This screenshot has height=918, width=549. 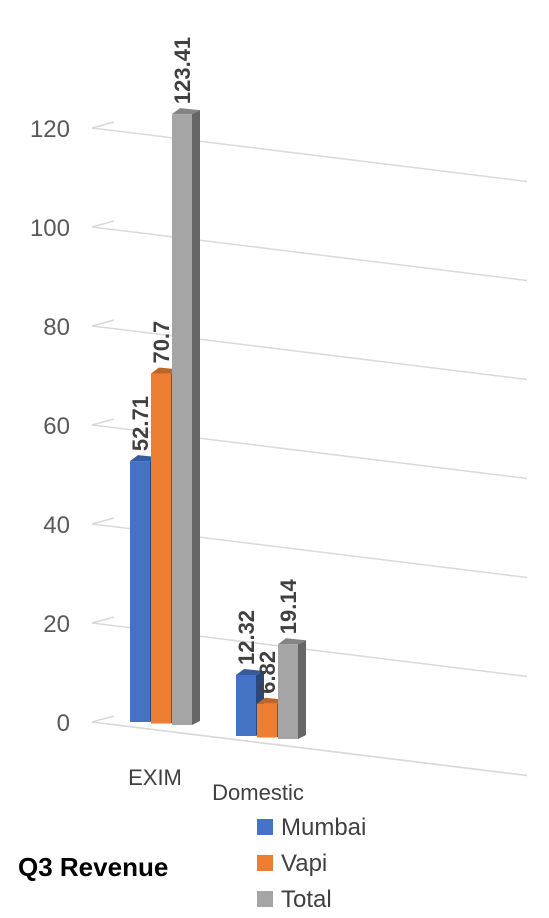 I want to click on data-label: 123.41, so click(x=182, y=70).